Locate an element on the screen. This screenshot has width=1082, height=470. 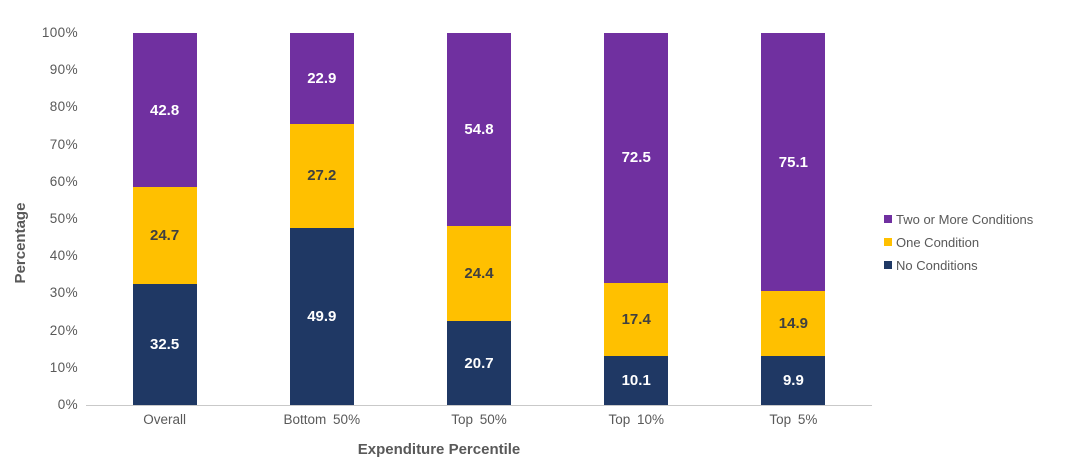
y-tick-label-50: 50% is located at coordinates (63, 218).